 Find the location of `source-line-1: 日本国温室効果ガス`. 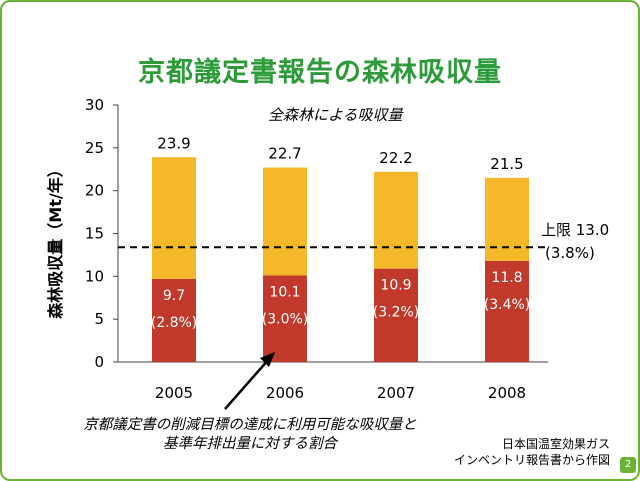

source-line-1: 日本国温室効果ガス is located at coordinates (555, 444).